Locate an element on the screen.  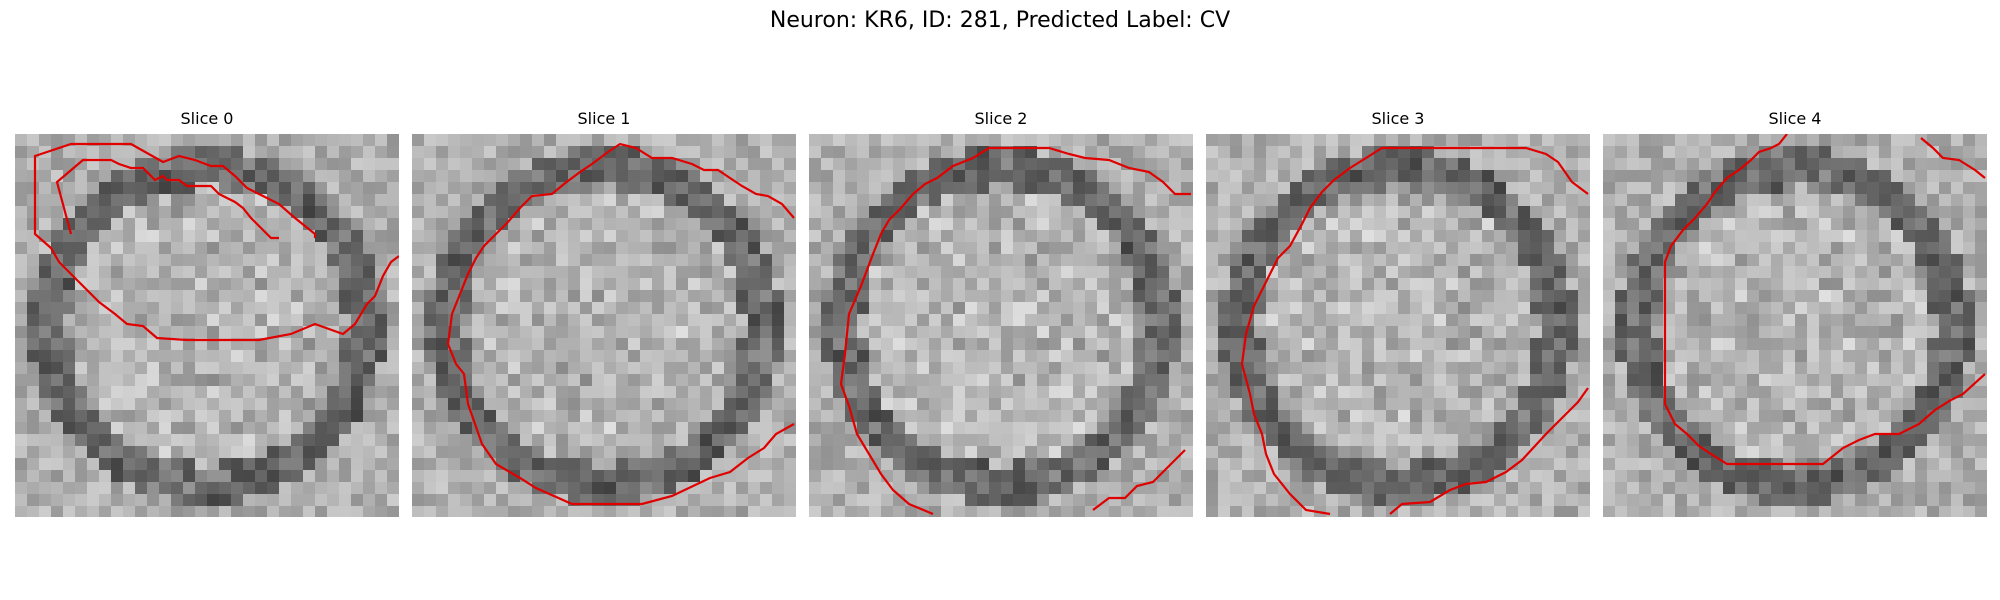
slice-panel: Slice 4 is located at coordinates (1795, 312).